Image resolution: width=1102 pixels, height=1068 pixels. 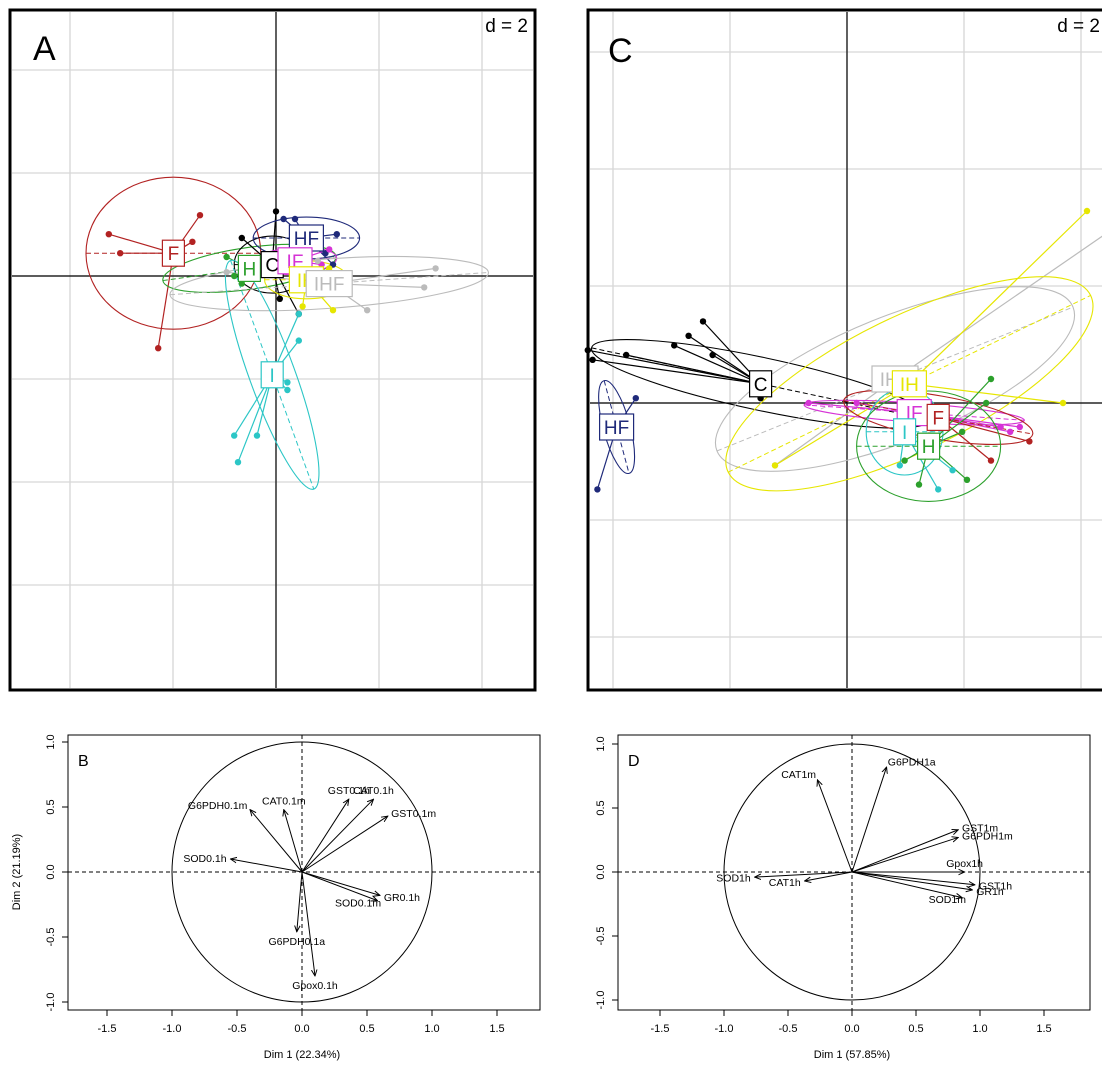 I want to click on panel-a-group-ihf-label: IHF, so click(x=329, y=285).